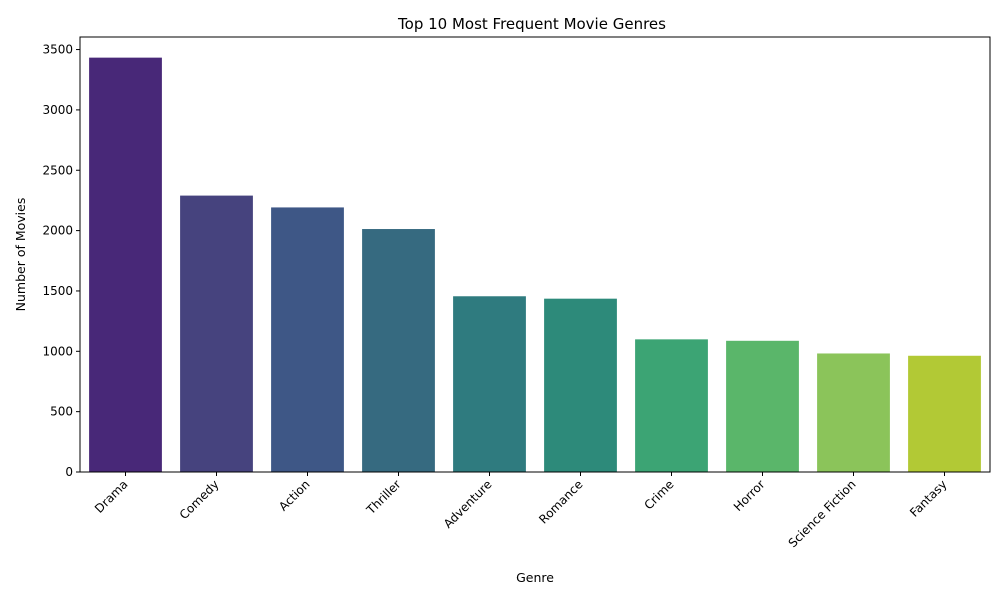  Describe the element at coordinates (671, 405) in the screenshot. I see `bar-crime` at that location.